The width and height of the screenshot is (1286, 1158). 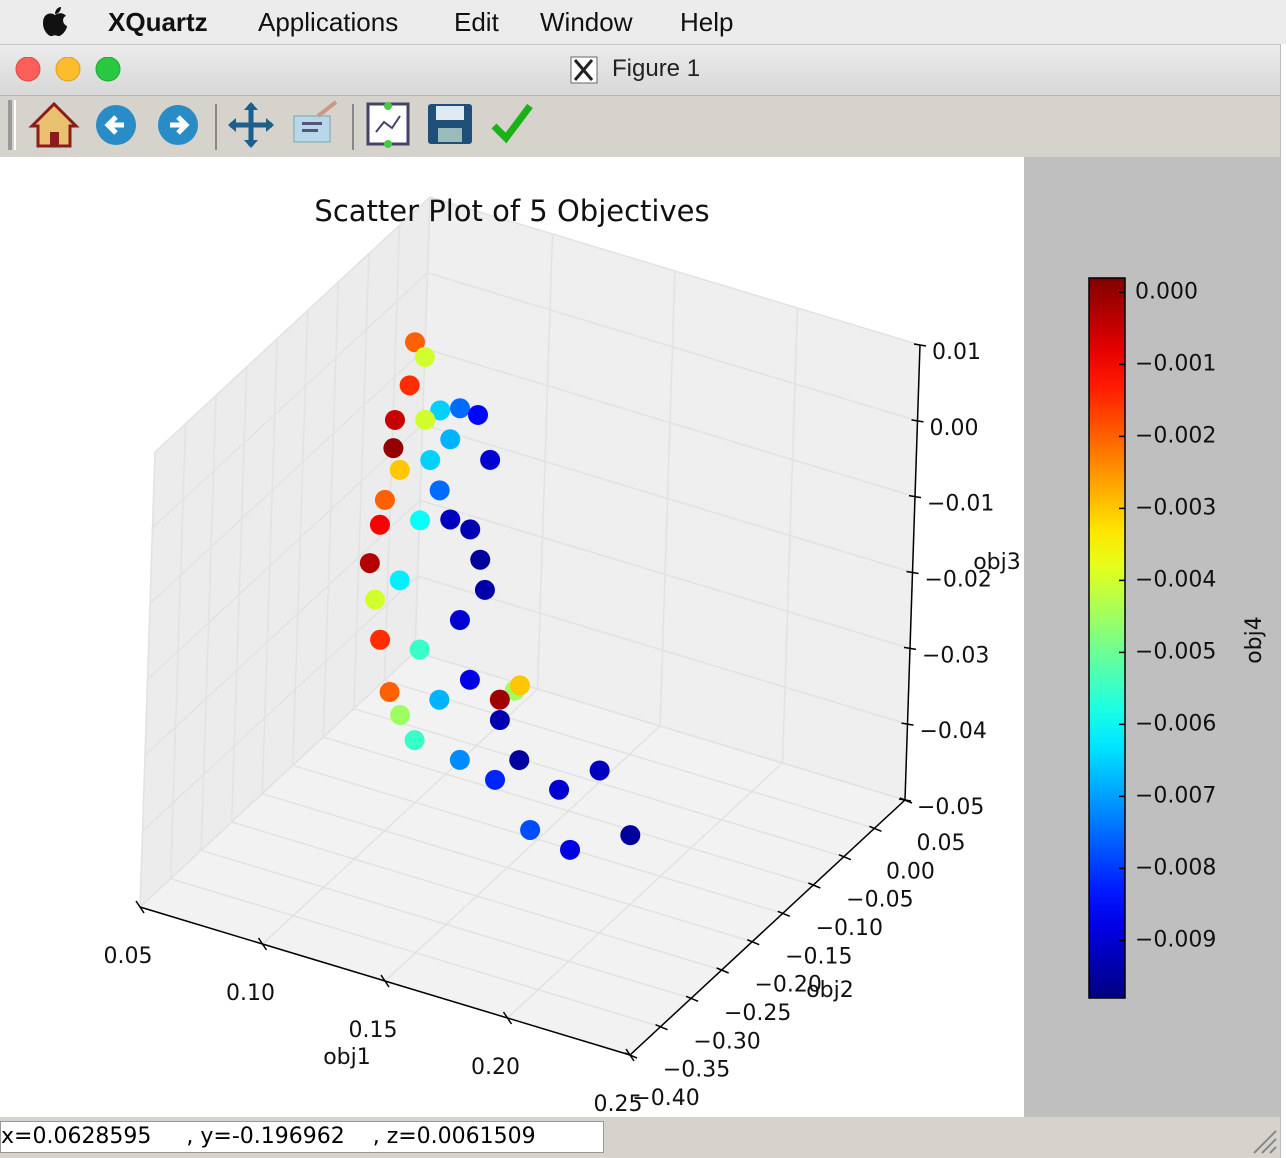 I want to click on x11-icon, so click(x=584, y=70).